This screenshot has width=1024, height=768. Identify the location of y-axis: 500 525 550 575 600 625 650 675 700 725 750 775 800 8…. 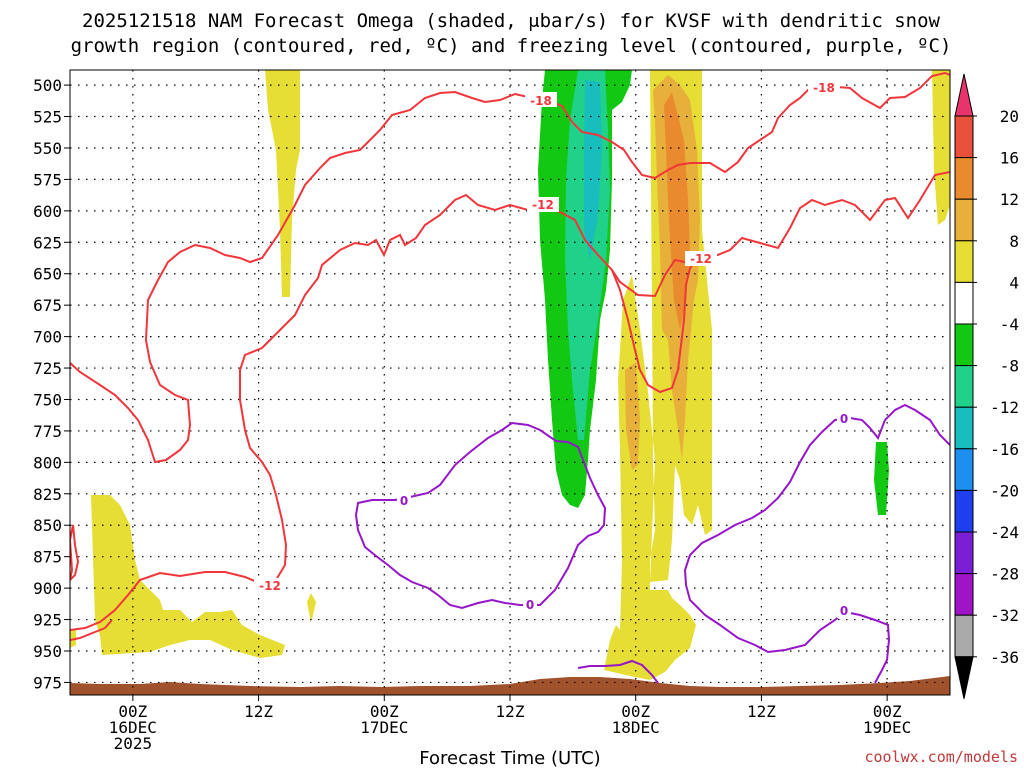
(51, 384).